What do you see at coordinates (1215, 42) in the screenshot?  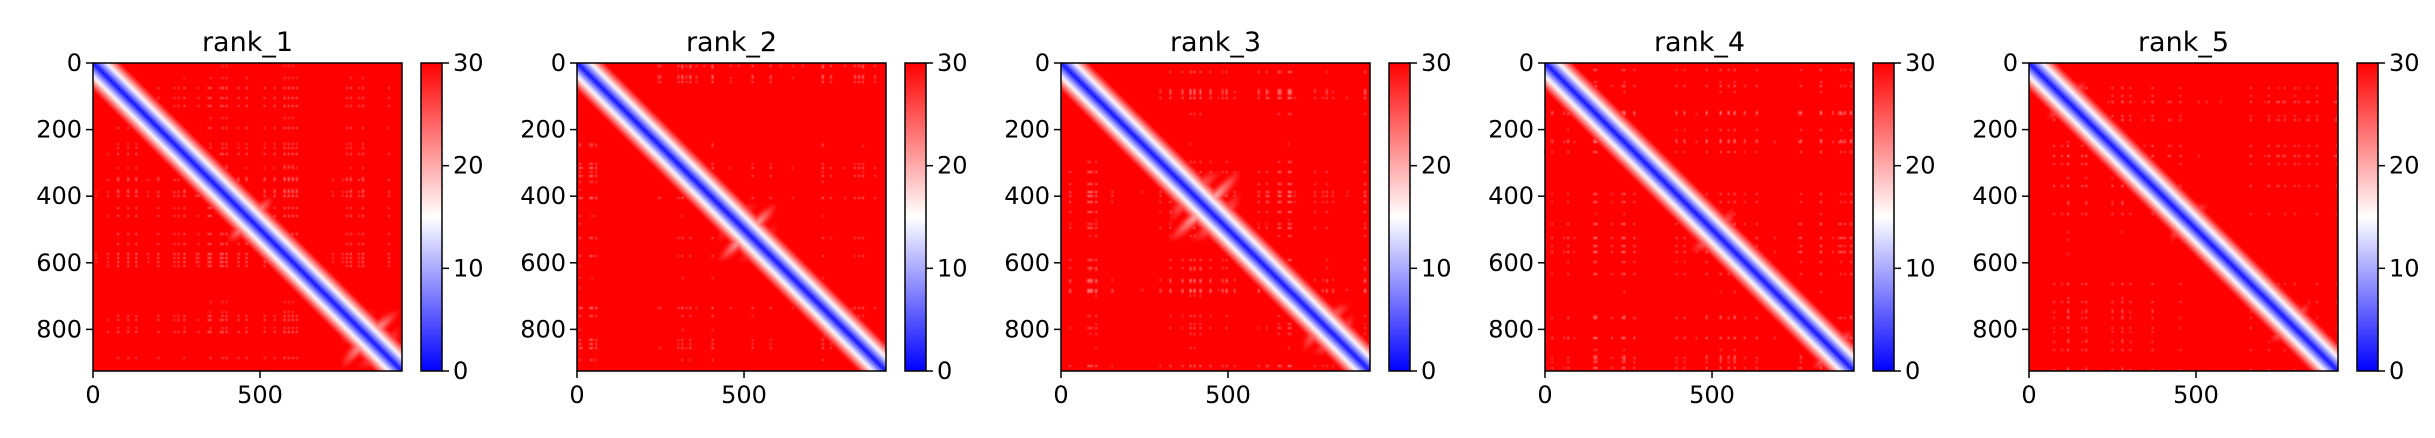 I see `panel-title: rank_3` at bounding box center [1215, 42].